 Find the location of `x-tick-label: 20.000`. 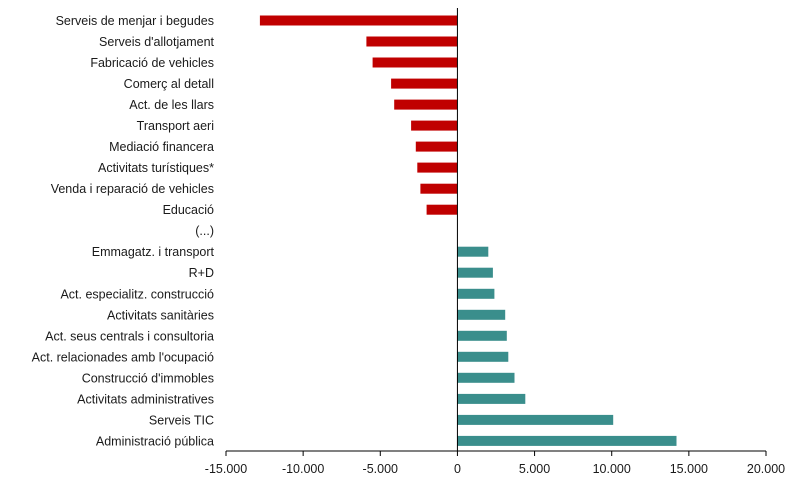

x-tick-label: 20.000 is located at coordinates (766, 469).